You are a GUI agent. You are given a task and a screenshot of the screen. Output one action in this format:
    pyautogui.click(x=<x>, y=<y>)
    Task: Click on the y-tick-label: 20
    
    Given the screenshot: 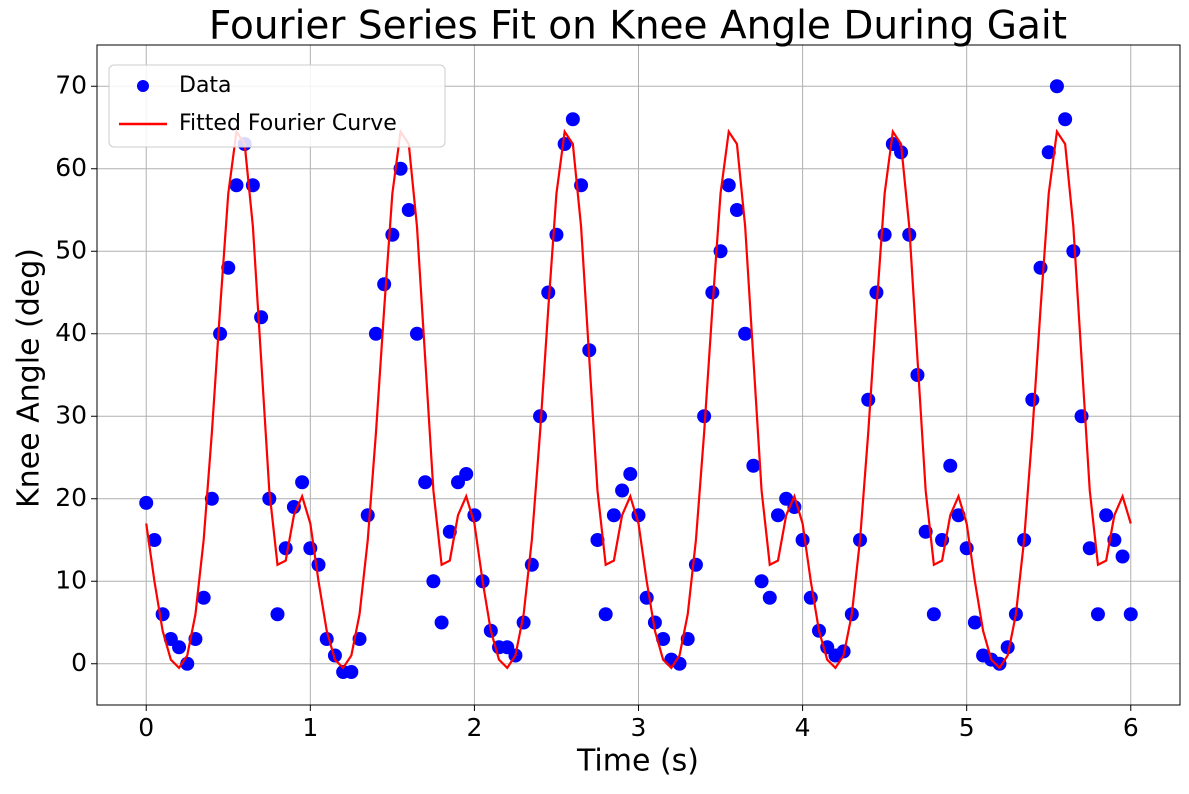 What is the action you would take?
    pyautogui.click(x=71, y=497)
    